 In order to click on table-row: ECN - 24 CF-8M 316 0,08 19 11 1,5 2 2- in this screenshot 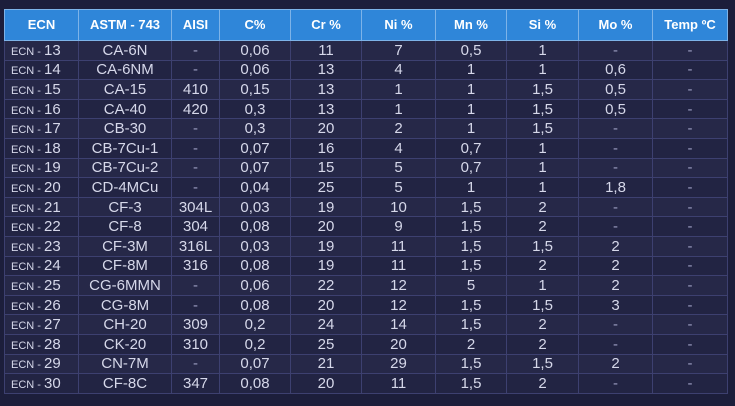, I will do `click(366, 266)`.